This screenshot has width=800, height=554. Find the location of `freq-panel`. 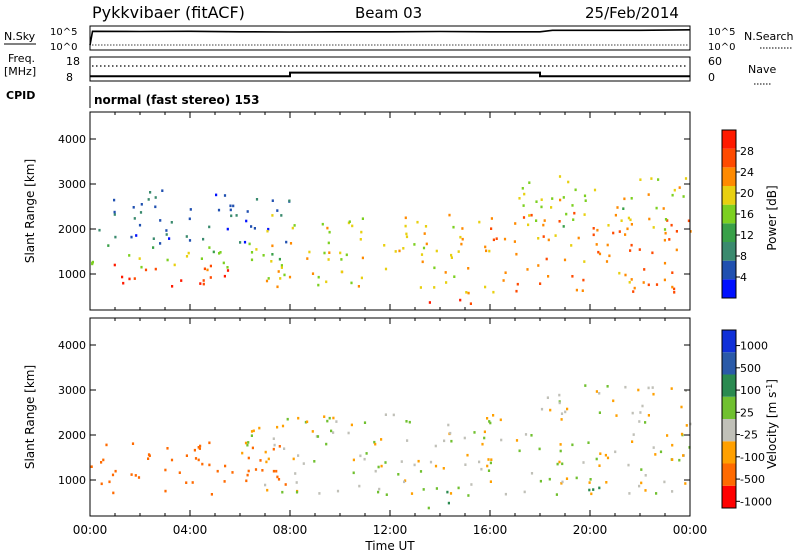

freq-panel is located at coordinates (390, 69).